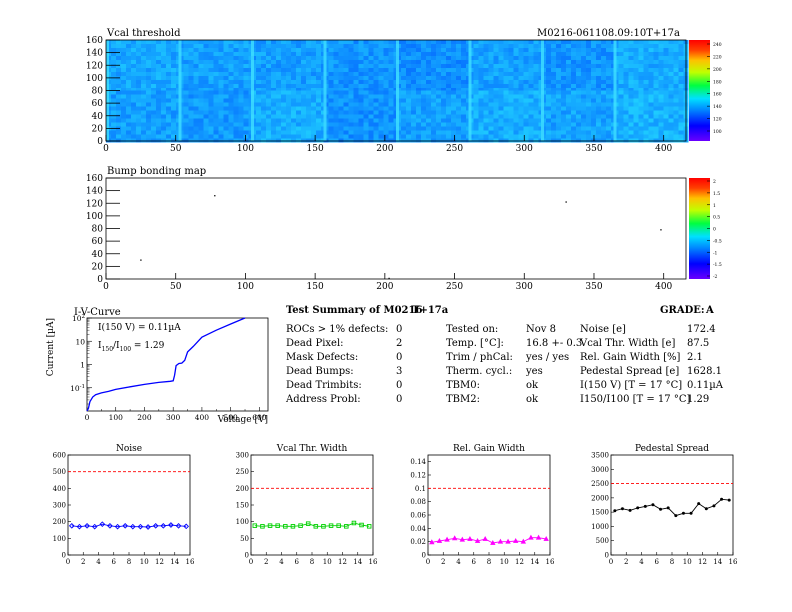 This screenshot has height=612, width=792. What do you see at coordinates (699, 228) in the screenshot?
I see `map2-palette-bar` at bounding box center [699, 228].